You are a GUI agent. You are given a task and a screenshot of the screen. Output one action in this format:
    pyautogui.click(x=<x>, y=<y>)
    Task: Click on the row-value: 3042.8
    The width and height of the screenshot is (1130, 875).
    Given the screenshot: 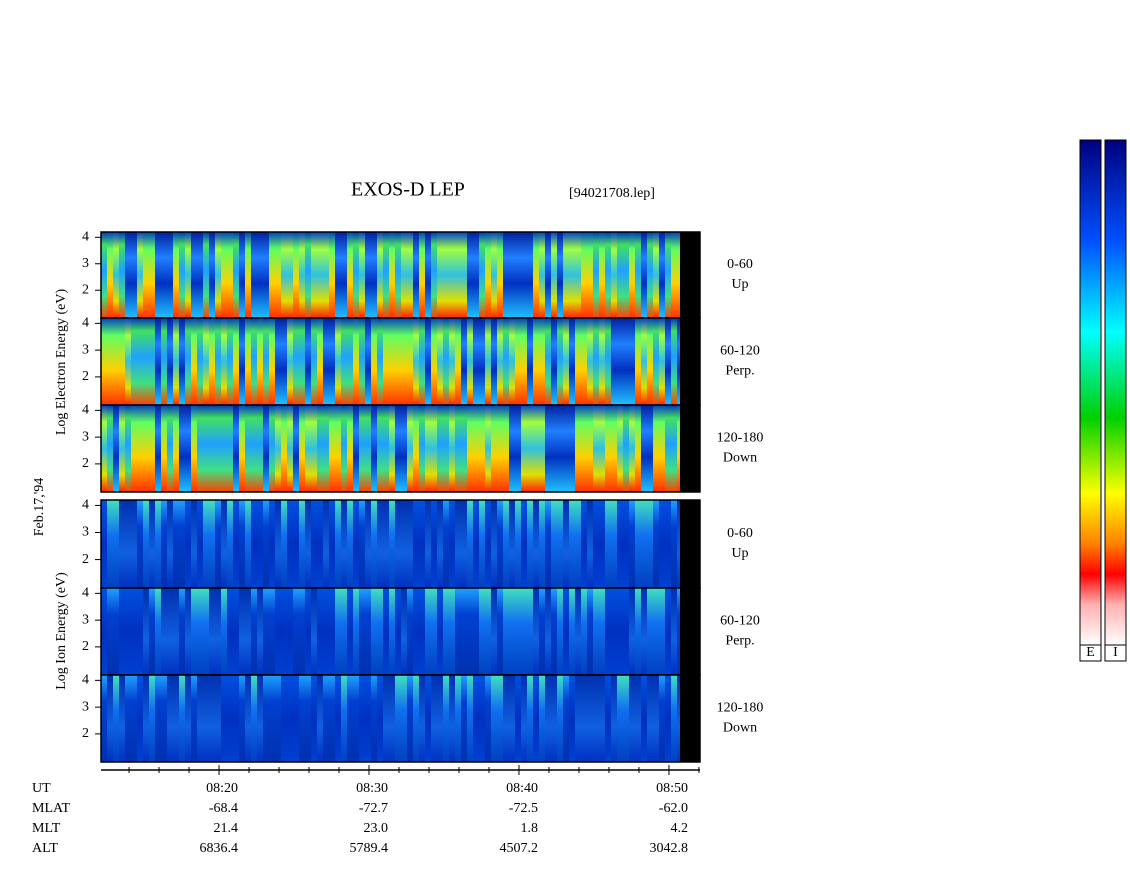 What is the action you would take?
    pyautogui.click(x=668, y=848)
    